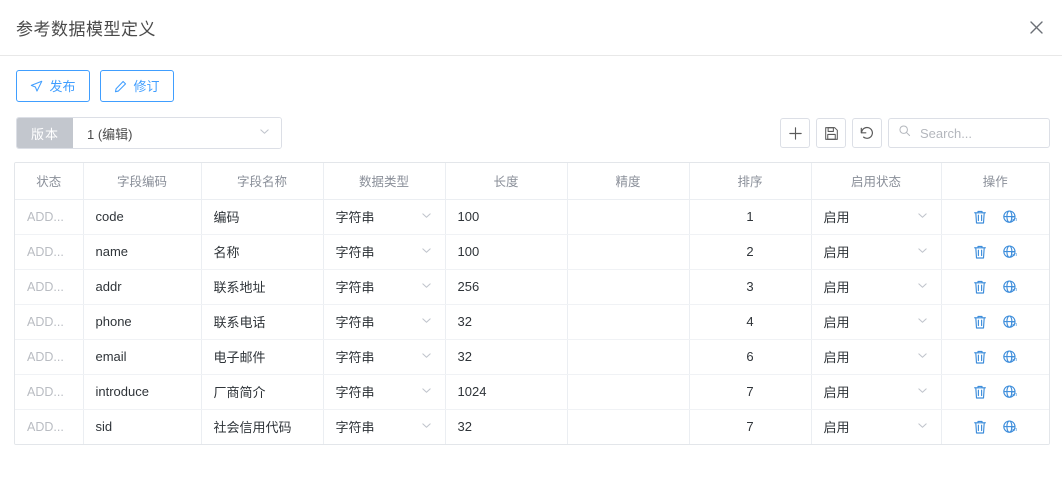  What do you see at coordinates (262, 287) in the screenshot?
I see `cell-field-name: 联系地址` at bounding box center [262, 287].